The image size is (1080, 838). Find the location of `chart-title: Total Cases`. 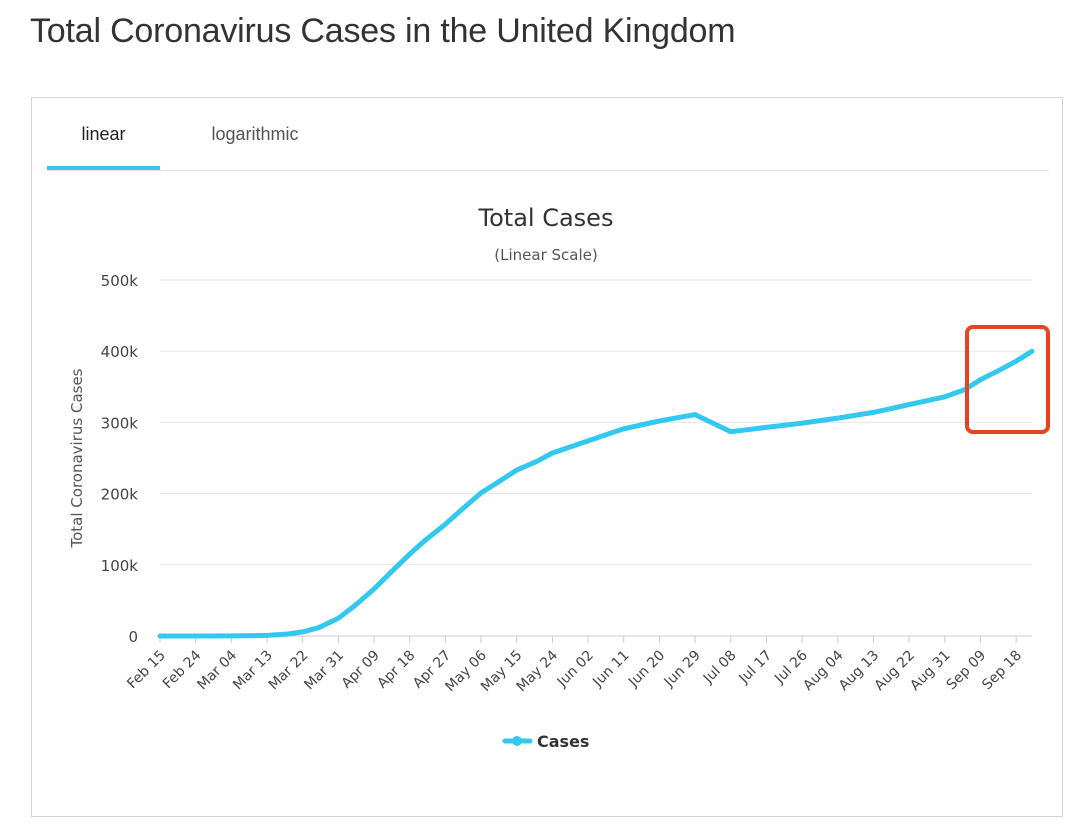

chart-title: Total Cases is located at coordinates (546, 218).